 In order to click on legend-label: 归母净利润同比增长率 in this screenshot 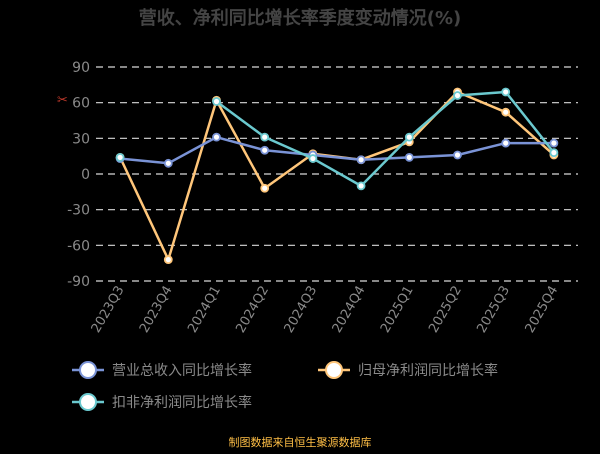, I will do `click(428, 370)`.